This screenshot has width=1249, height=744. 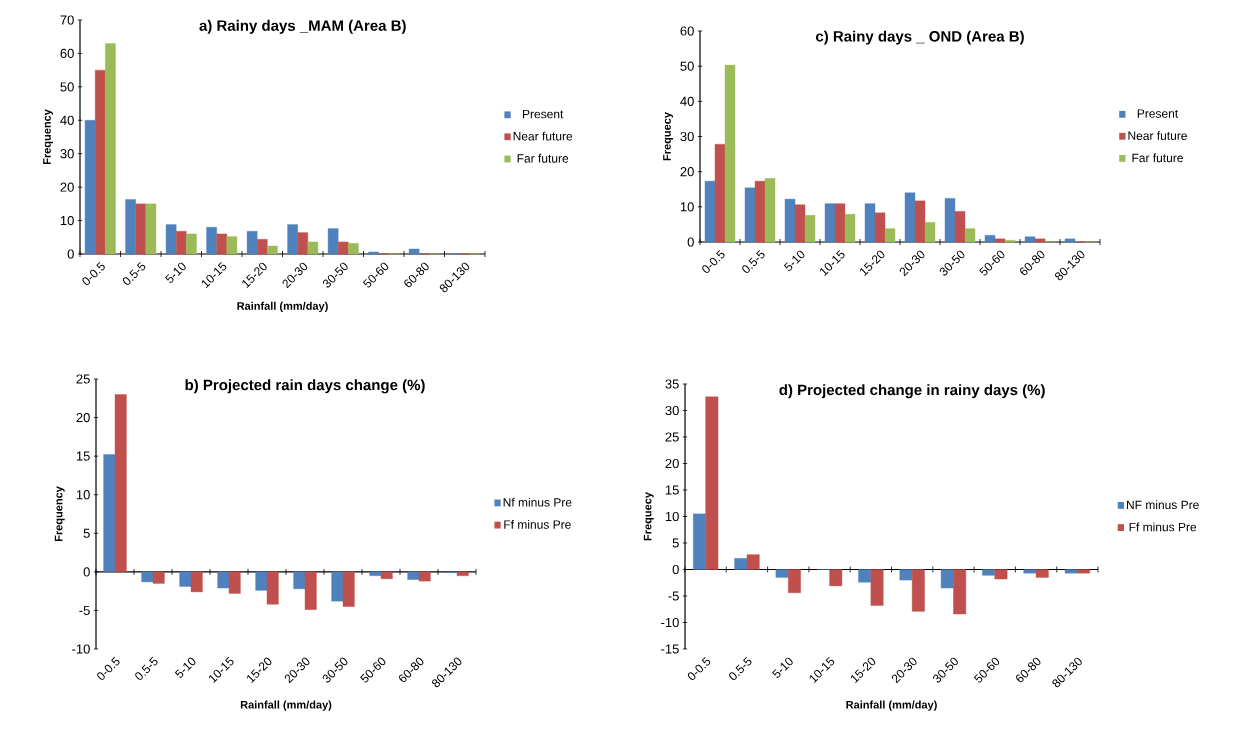 I want to click on y-tick-label: 70, so click(x=67, y=20).